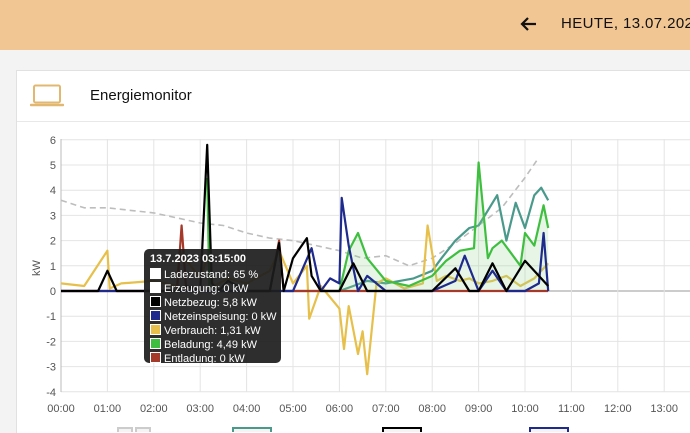 The image size is (690, 433). What do you see at coordinates (53, 292) in the screenshot?
I see `y-tick-label: 0` at bounding box center [53, 292].